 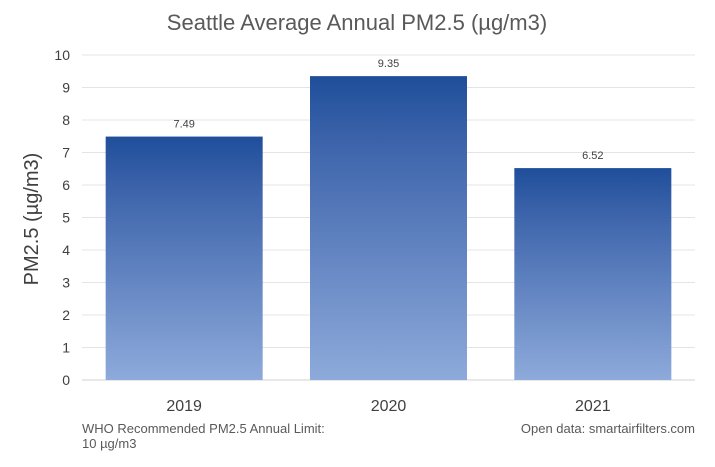 What do you see at coordinates (62, 55) in the screenshot?
I see `y-tick-label: 10` at bounding box center [62, 55].